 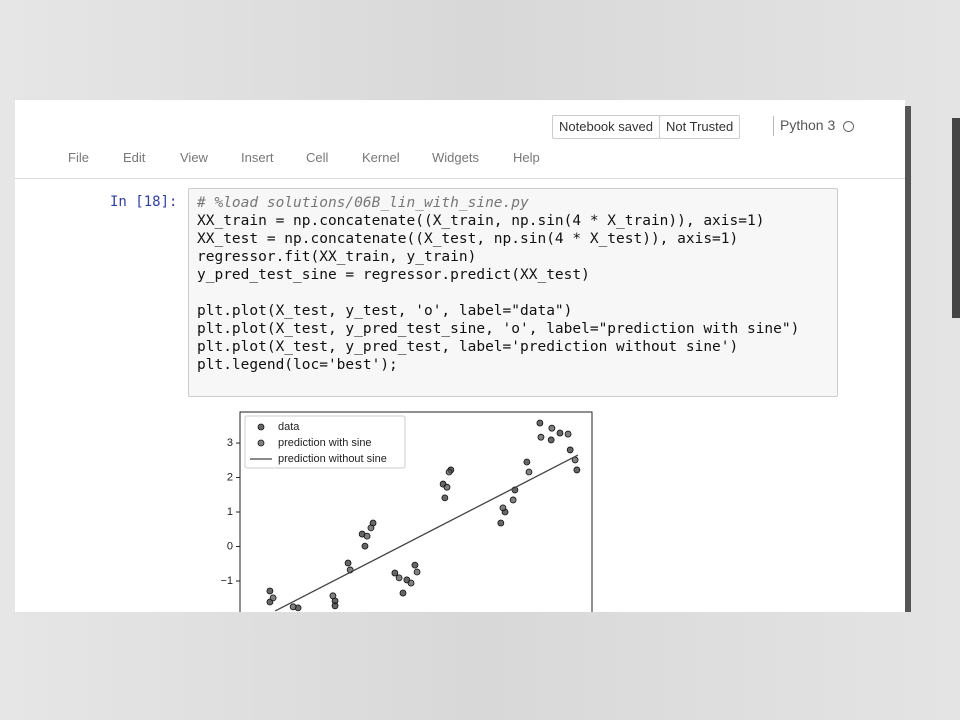 I want to click on code-line: regressor.fit(XX_train, y_train), so click(x=337, y=257).